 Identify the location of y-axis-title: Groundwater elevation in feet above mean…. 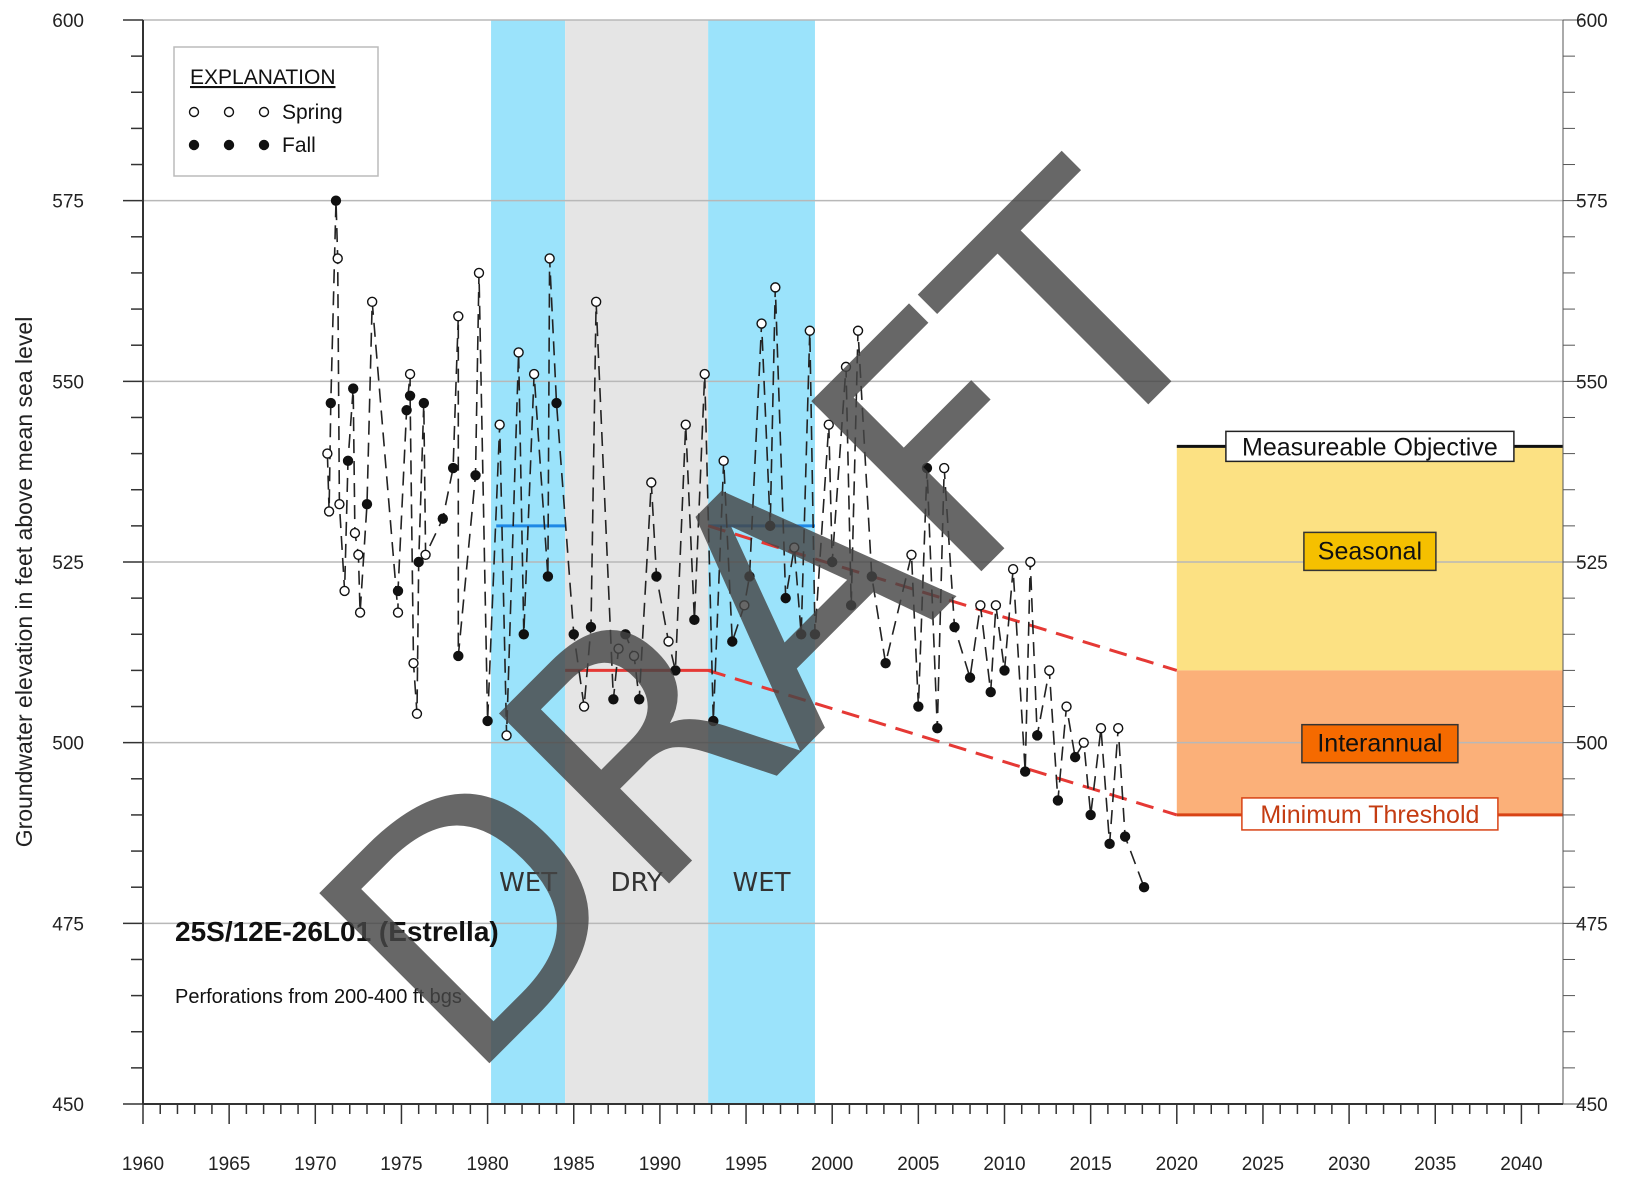
(24, 582).